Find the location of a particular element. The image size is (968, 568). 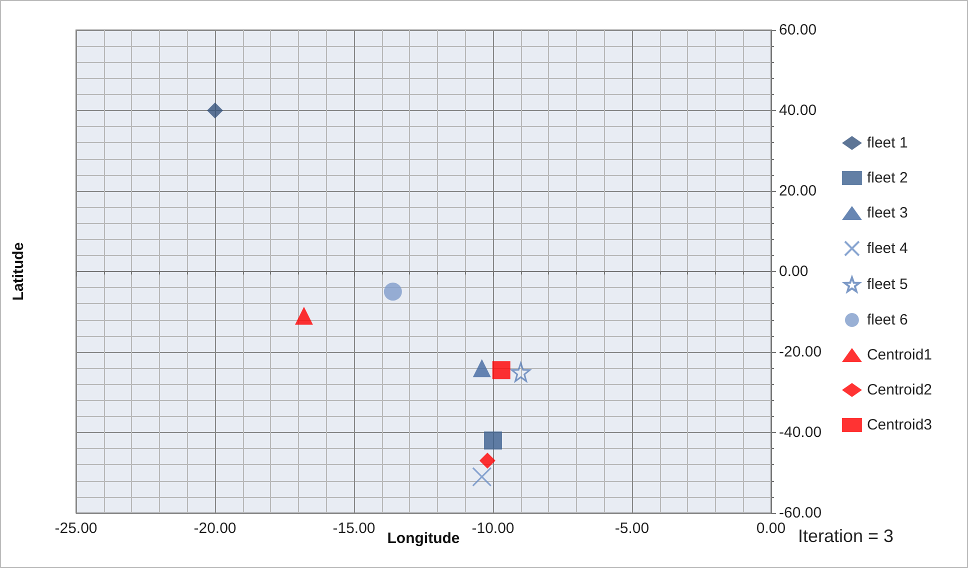

legend-label: fleet 1 is located at coordinates (887, 143).